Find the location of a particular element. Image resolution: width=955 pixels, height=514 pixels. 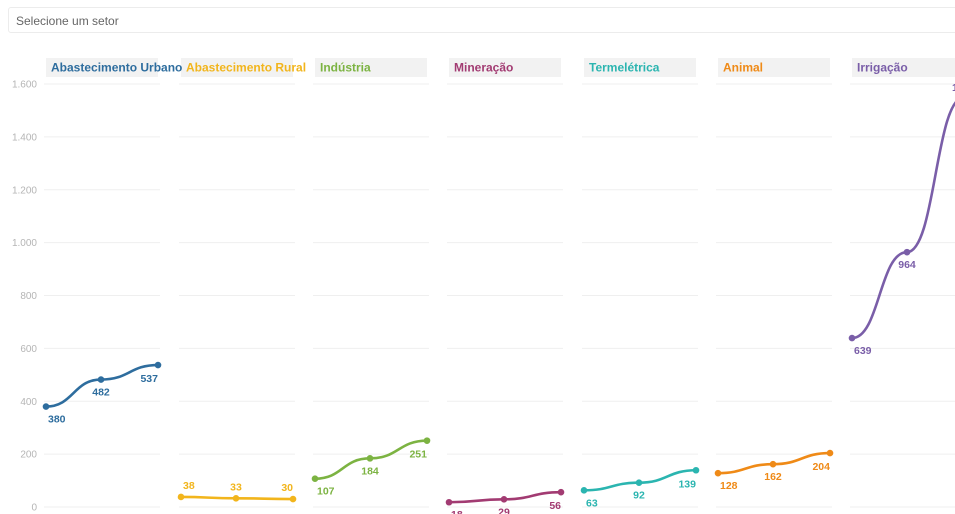

series-line is located at coordinates (903, 217).